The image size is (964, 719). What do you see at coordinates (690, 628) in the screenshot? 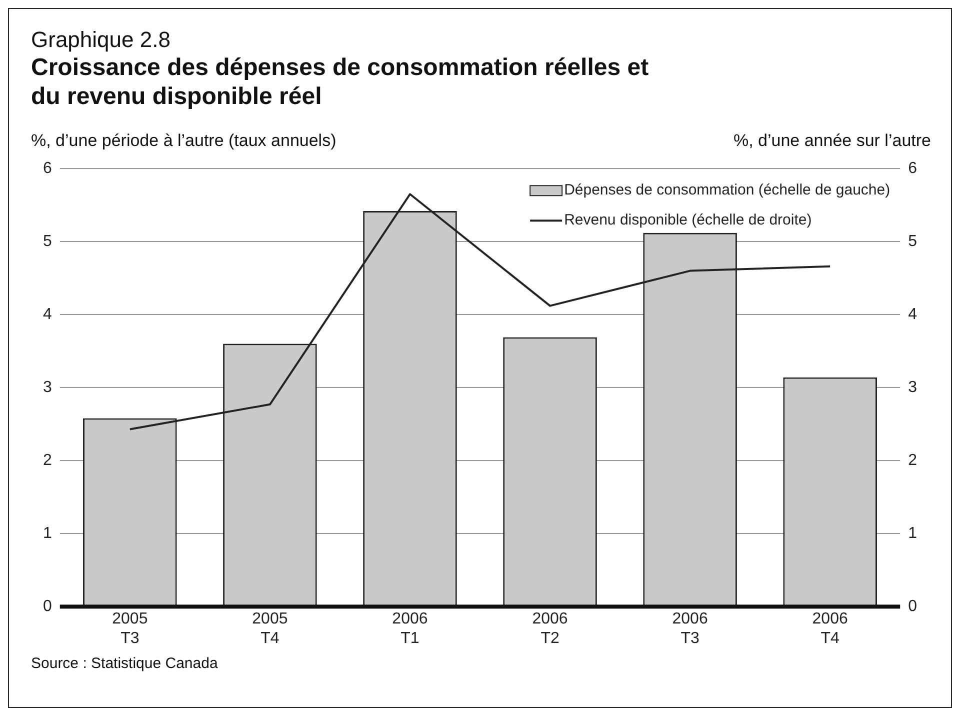
I see `x-tick-label: 2006 T3` at bounding box center [690, 628].